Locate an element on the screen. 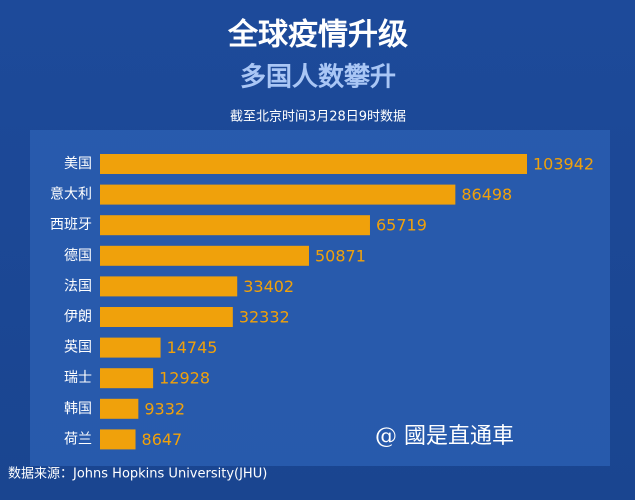  category-label: 德国 is located at coordinates (78, 256).